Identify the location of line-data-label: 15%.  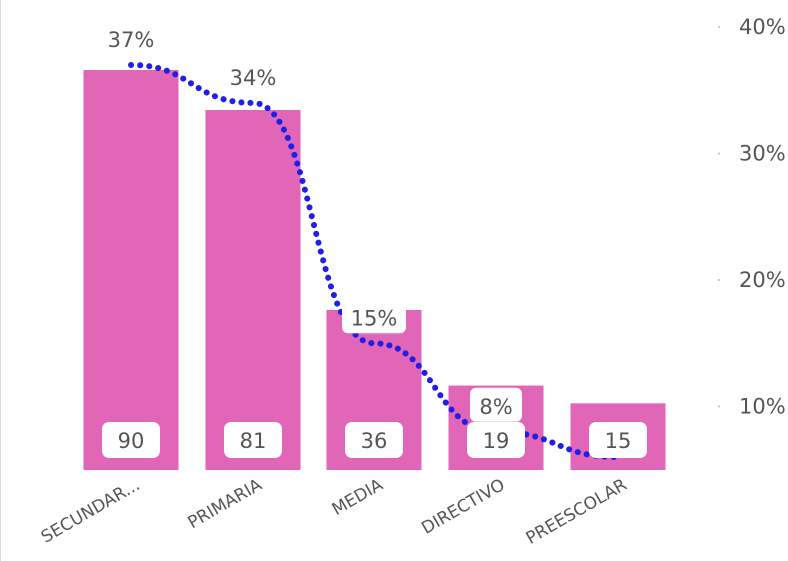
(374, 318).